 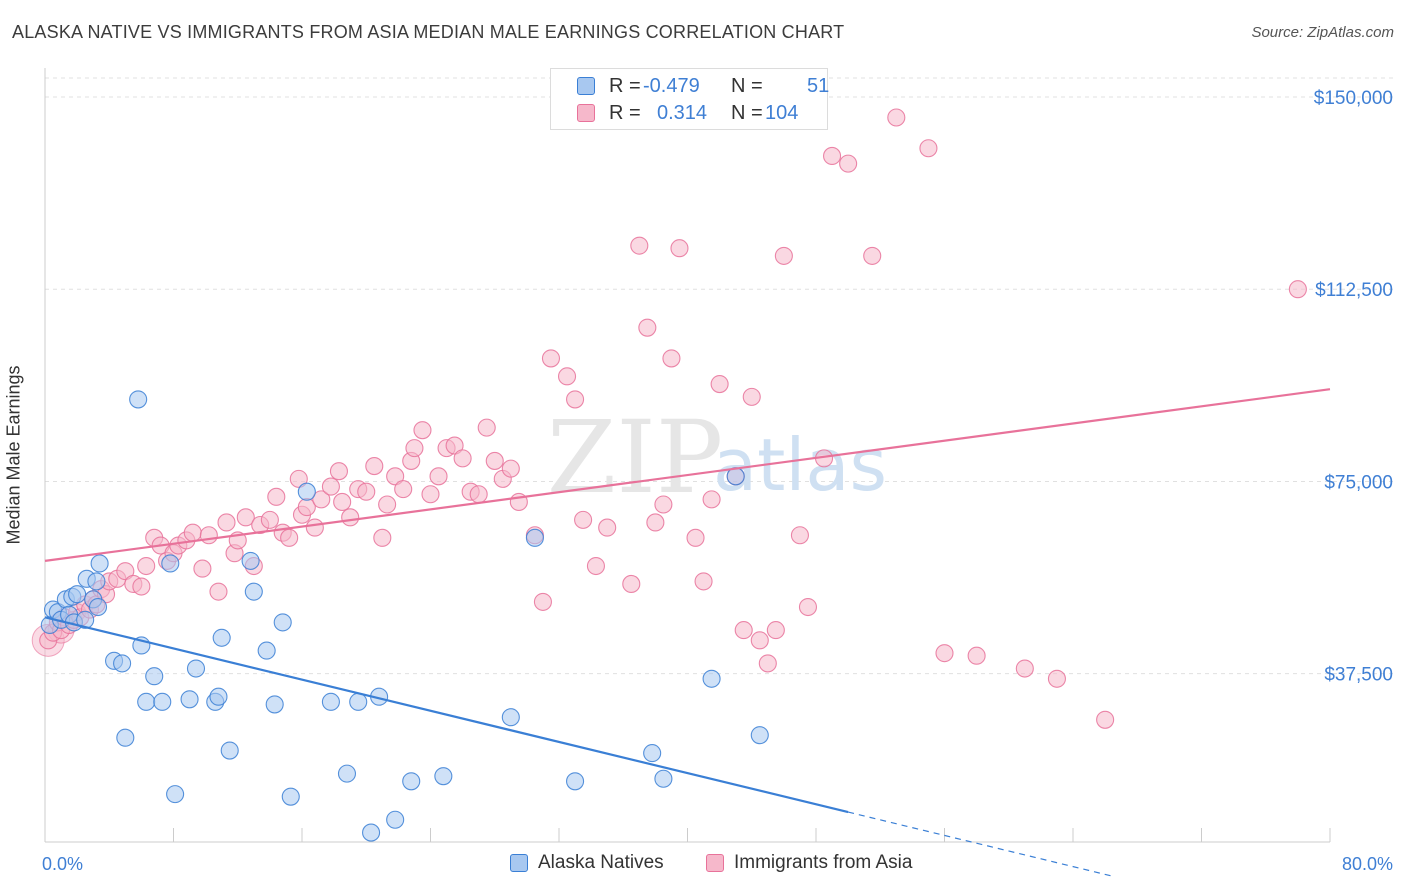 I want to click on bottom-legend-swatch-pink, so click(x=715, y=863).